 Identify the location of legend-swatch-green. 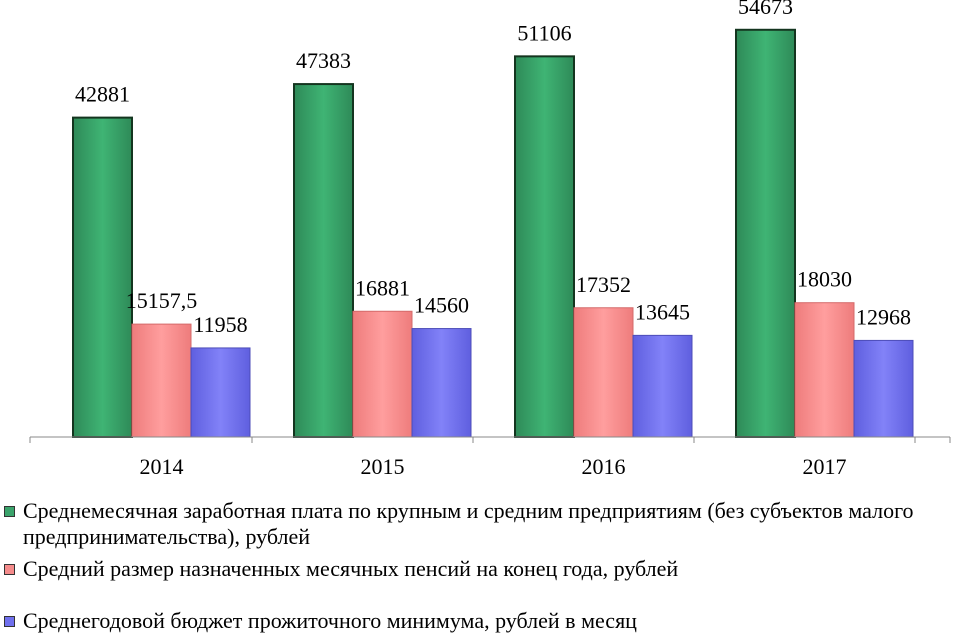
(9, 511).